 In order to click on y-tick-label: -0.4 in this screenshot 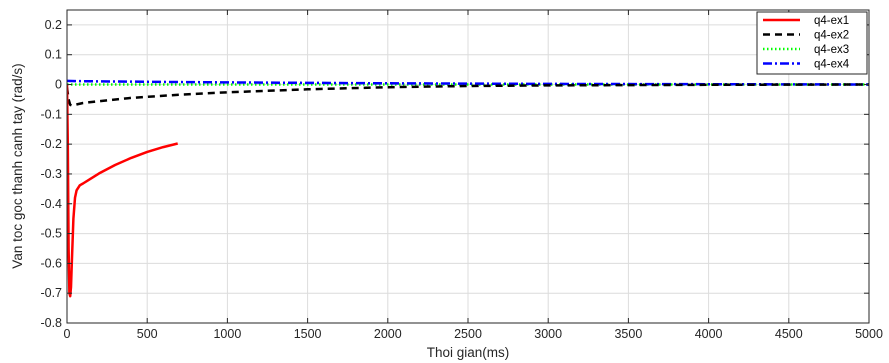, I will do `click(51, 204)`.